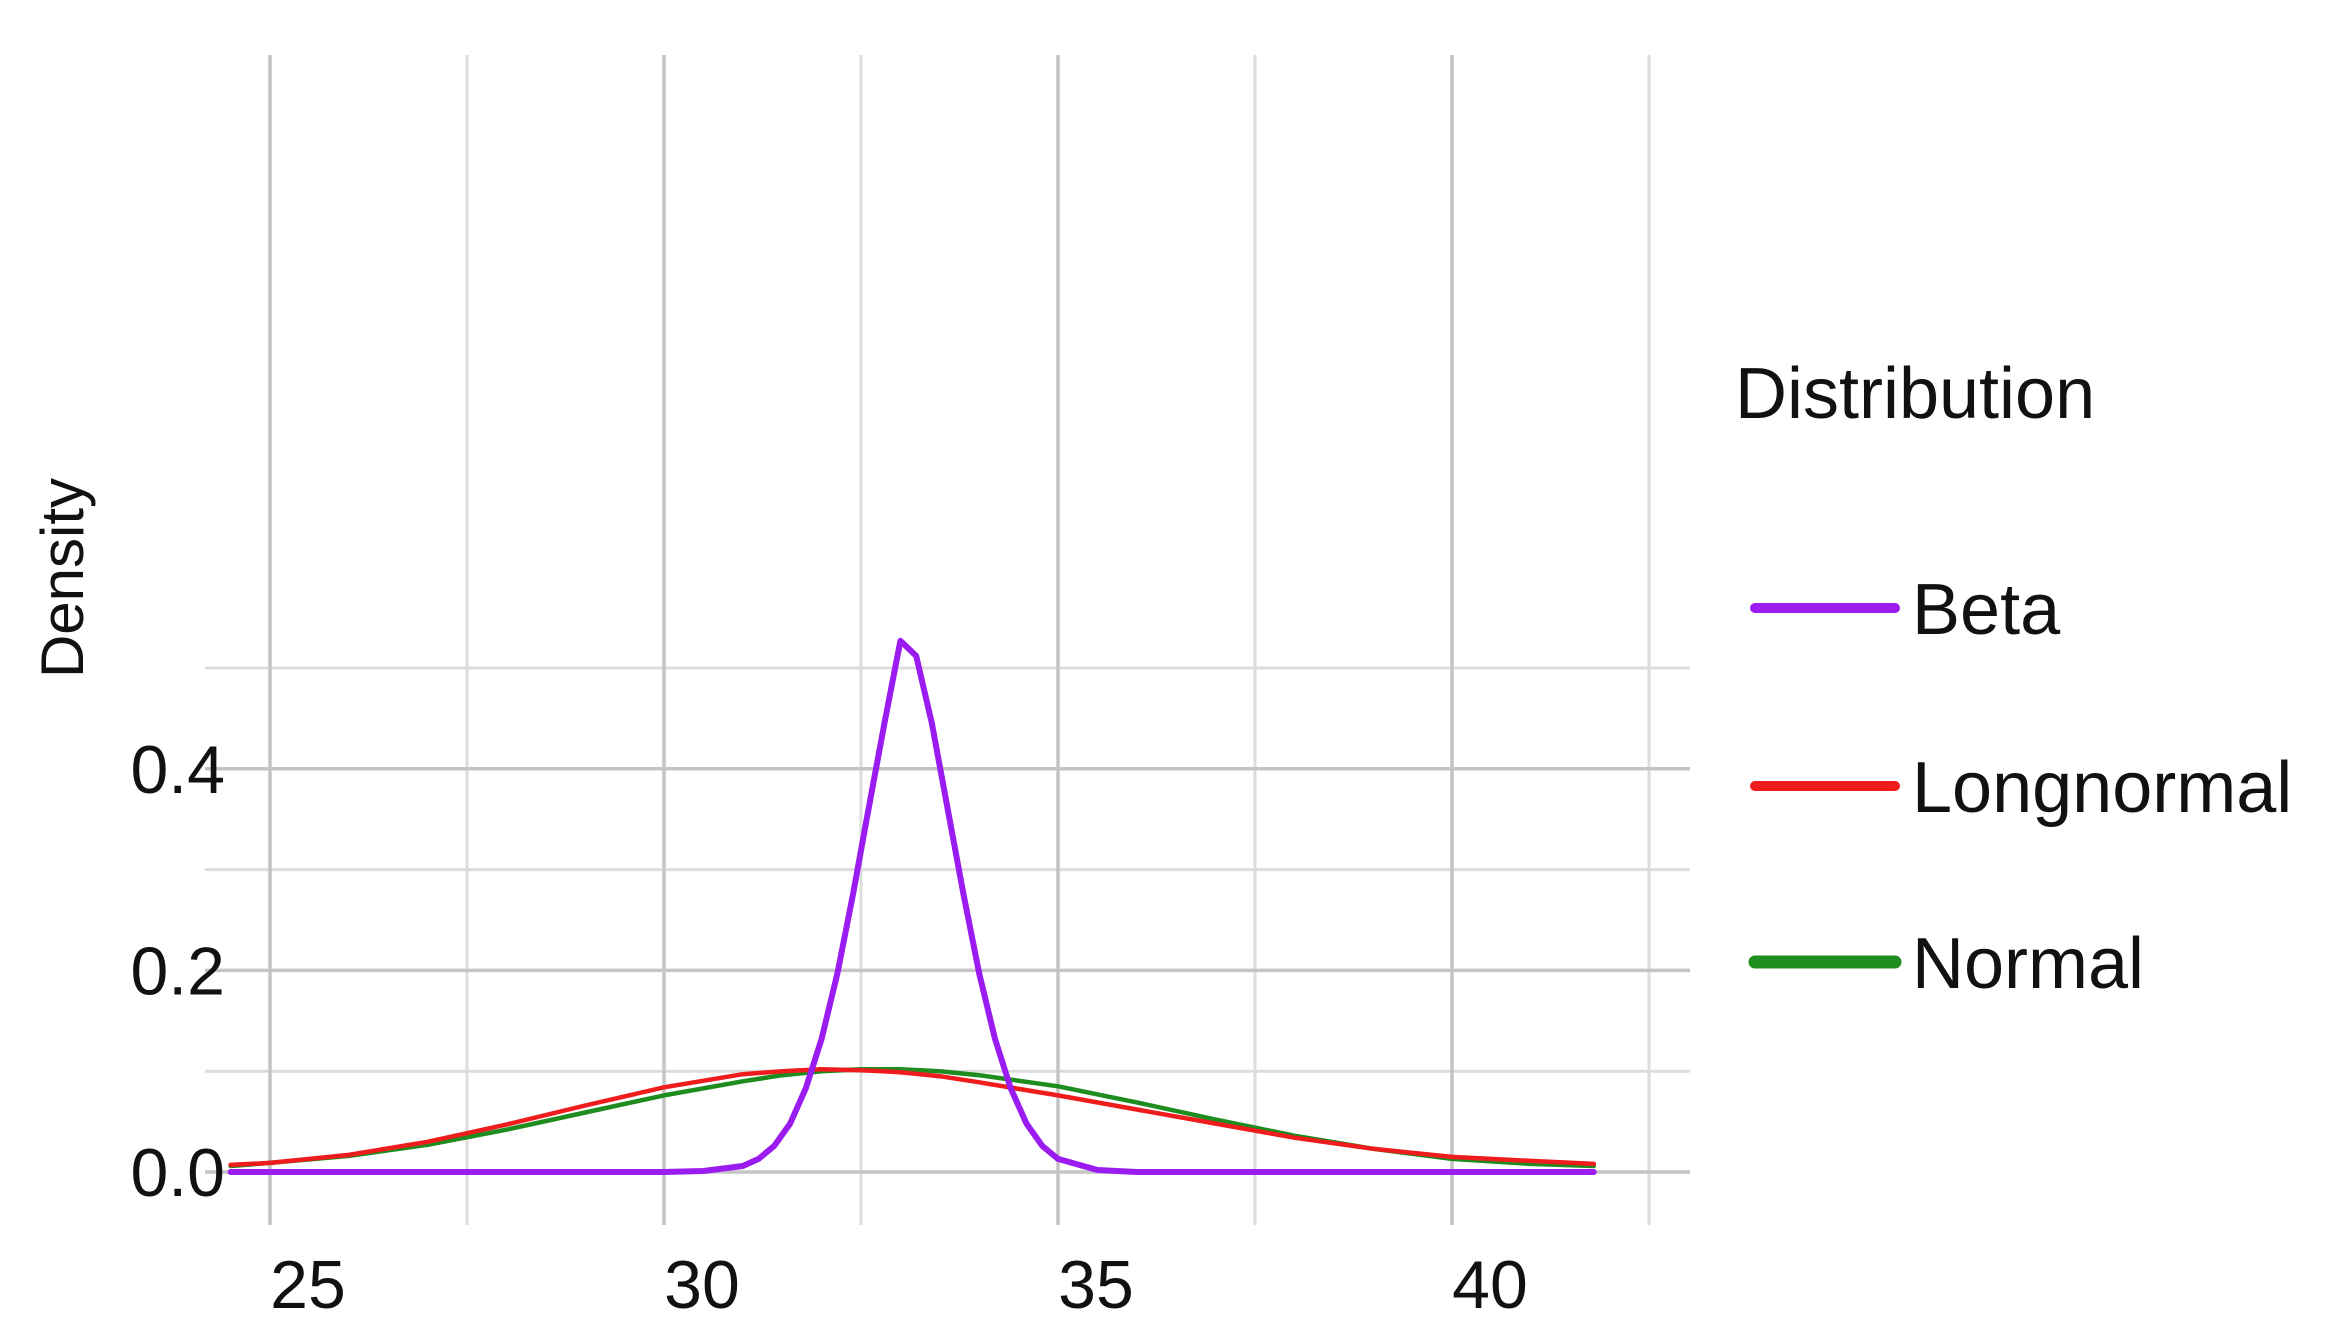 The width and height of the screenshot is (2325, 1330). I want to click on legend-items: Beta Longnormal Normal, so click(2020, 787).